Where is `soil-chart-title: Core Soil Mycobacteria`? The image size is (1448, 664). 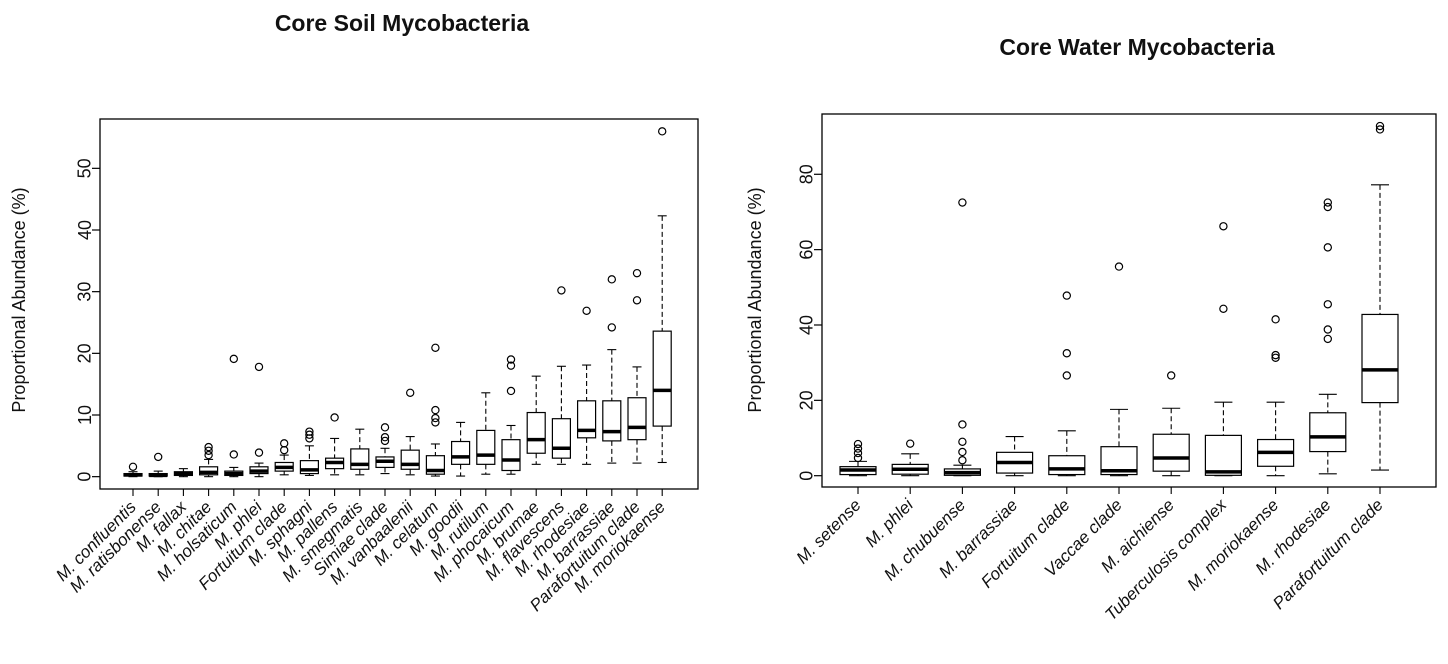 soil-chart-title: Core Soil Mycobacteria is located at coordinates (402, 23).